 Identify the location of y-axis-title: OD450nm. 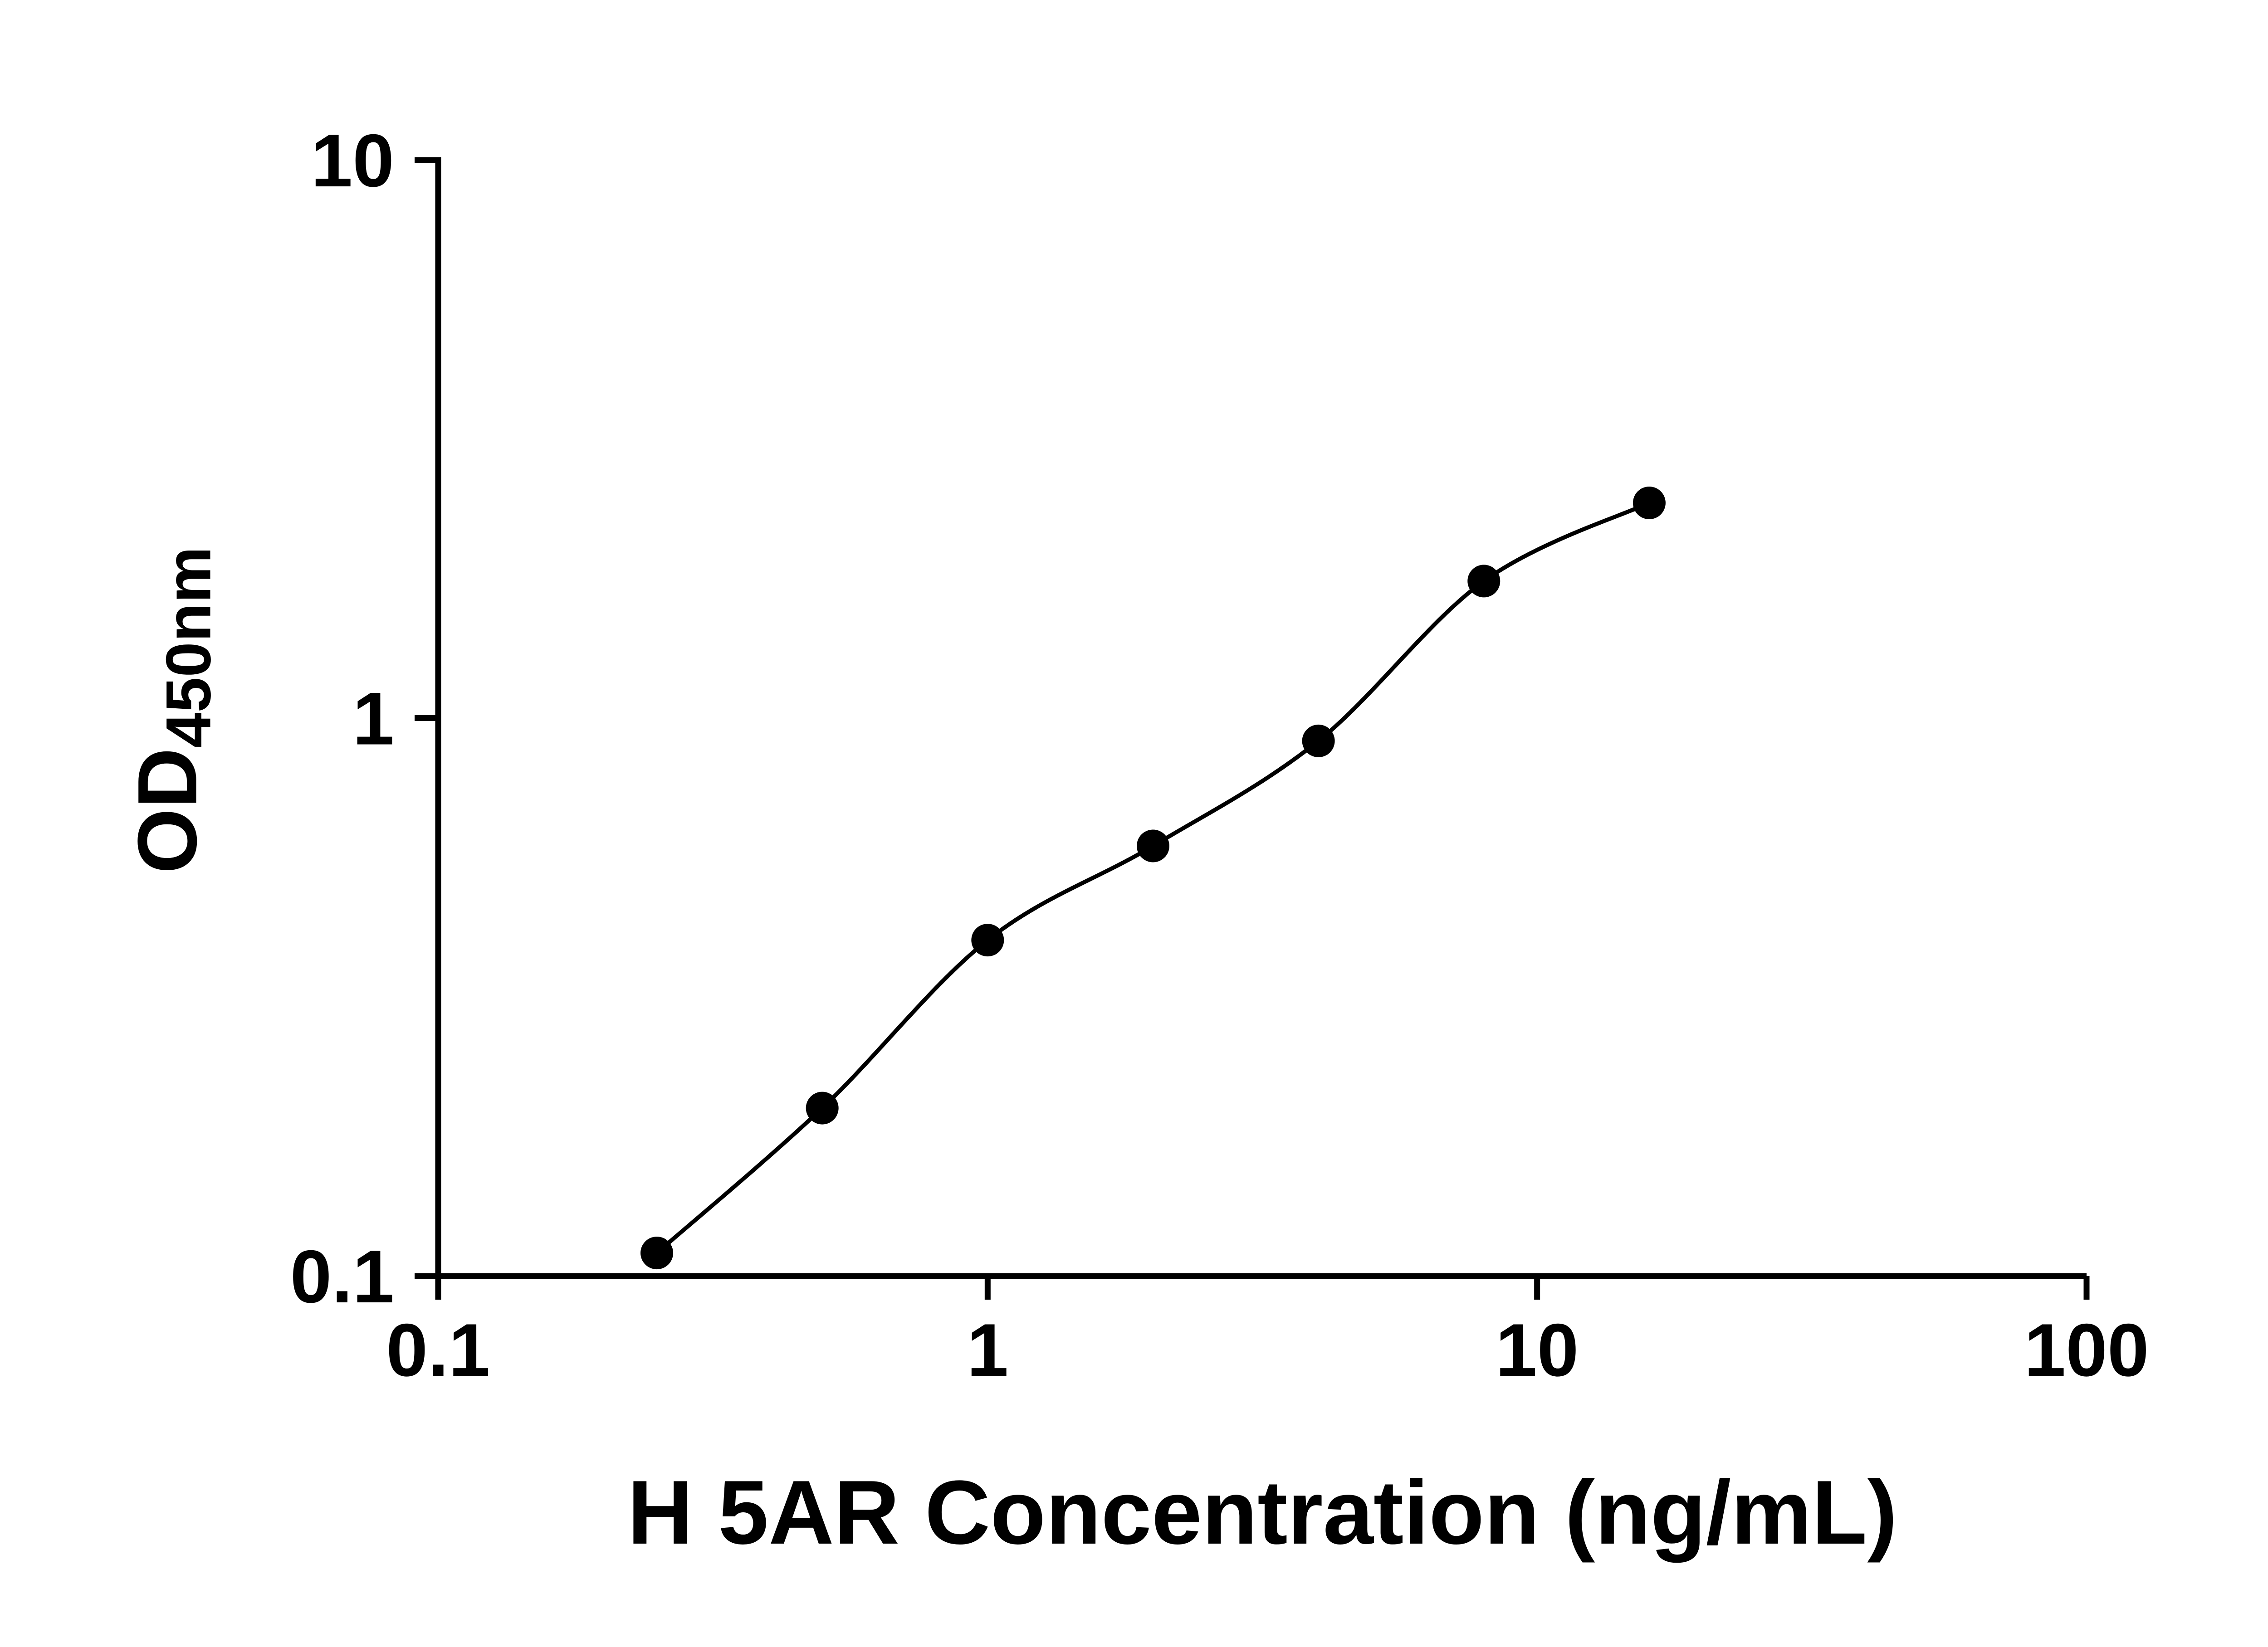
(172, 709).